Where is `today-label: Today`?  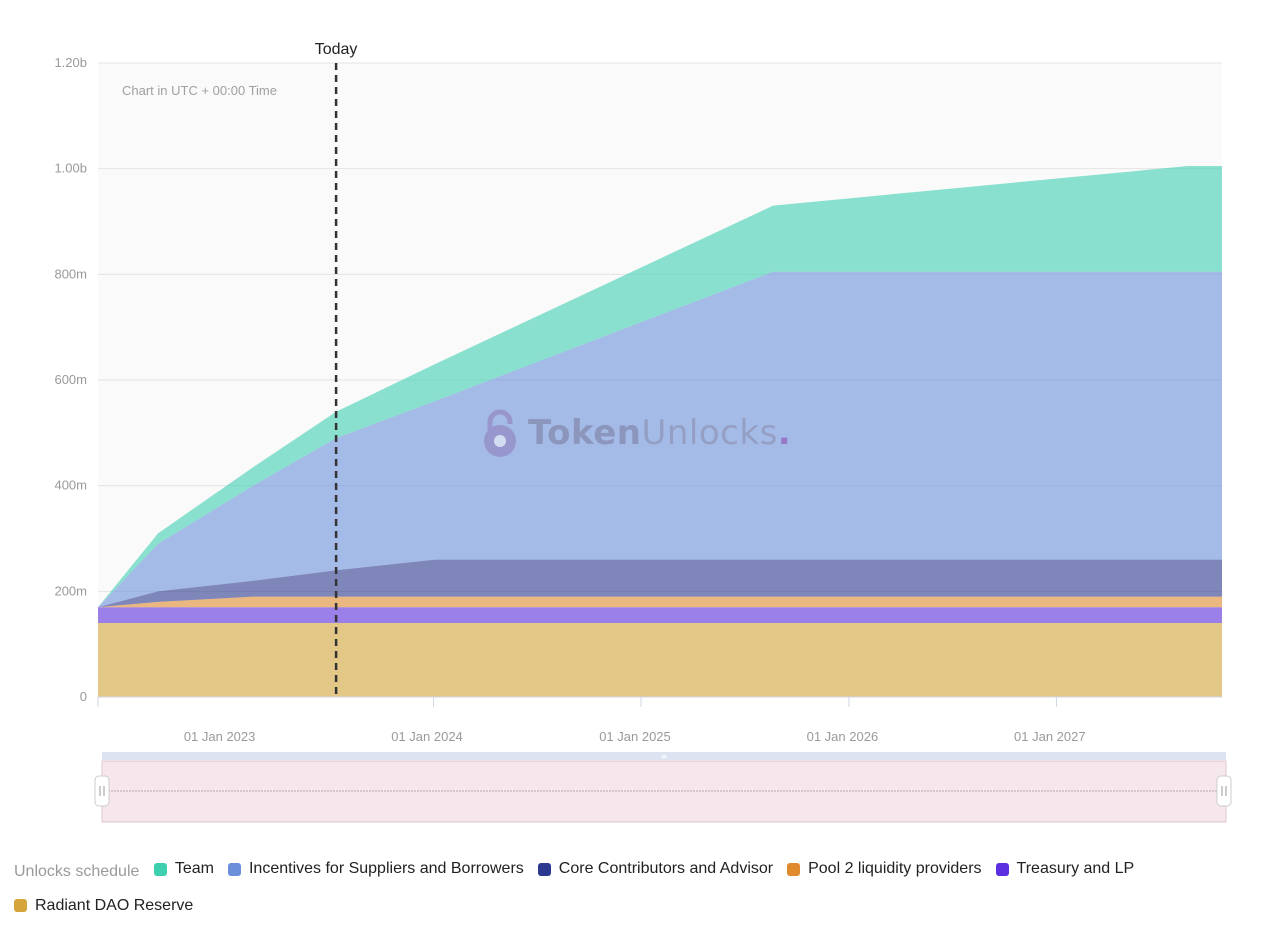 today-label: Today is located at coordinates (336, 49).